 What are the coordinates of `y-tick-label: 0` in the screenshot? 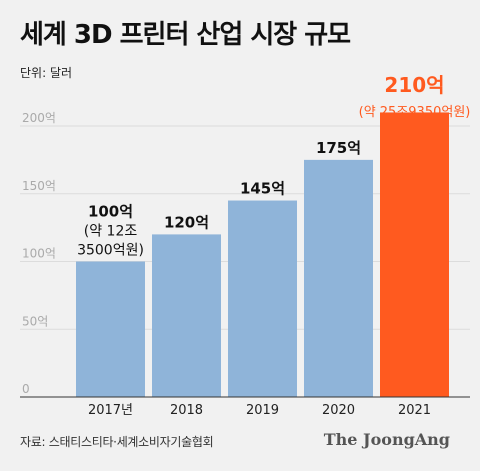 It's located at (26, 389).